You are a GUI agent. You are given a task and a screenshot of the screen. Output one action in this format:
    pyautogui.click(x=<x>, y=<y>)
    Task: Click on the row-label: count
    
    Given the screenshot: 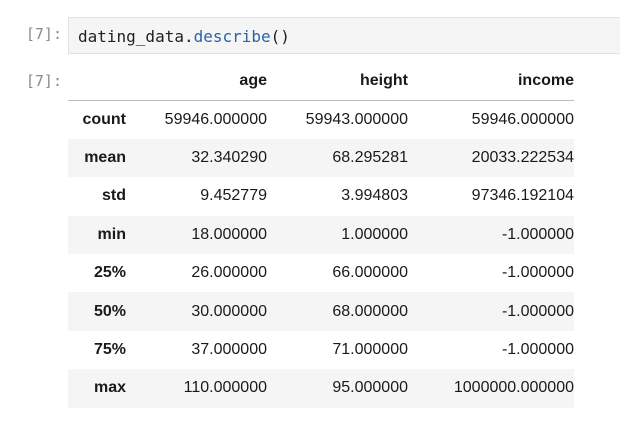 What is the action you would take?
    pyautogui.click(x=104, y=119)
    